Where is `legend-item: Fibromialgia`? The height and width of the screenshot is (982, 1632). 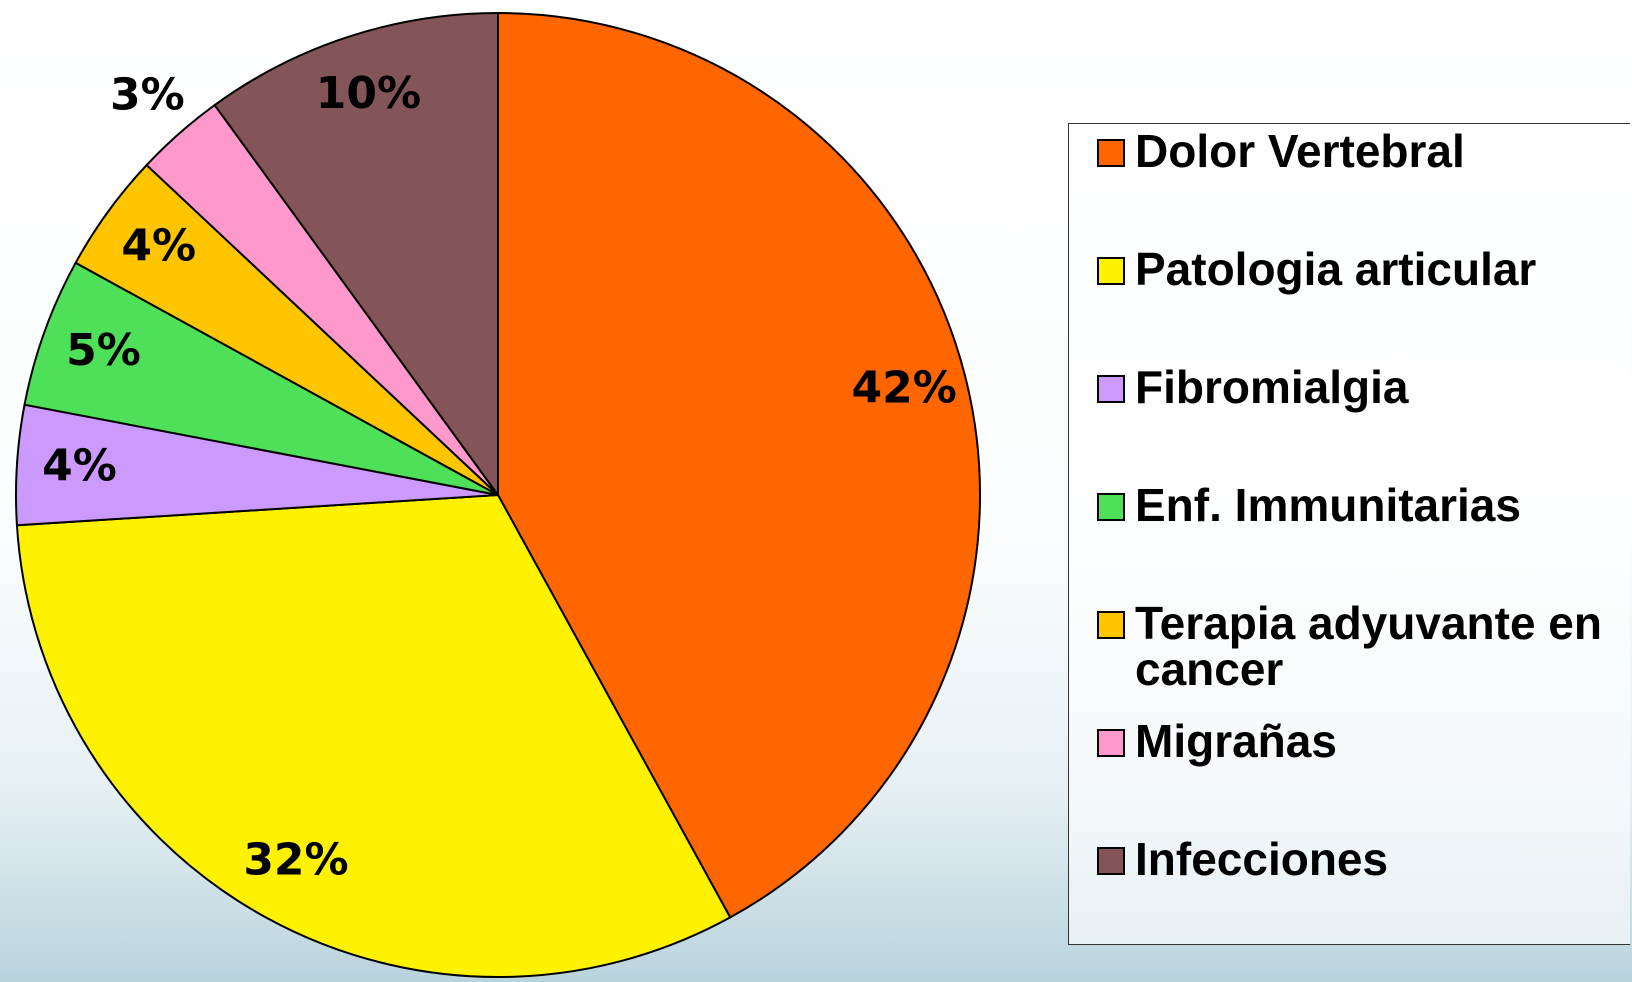 legend-item: Fibromialgia is located at coordinates (1361, 387).